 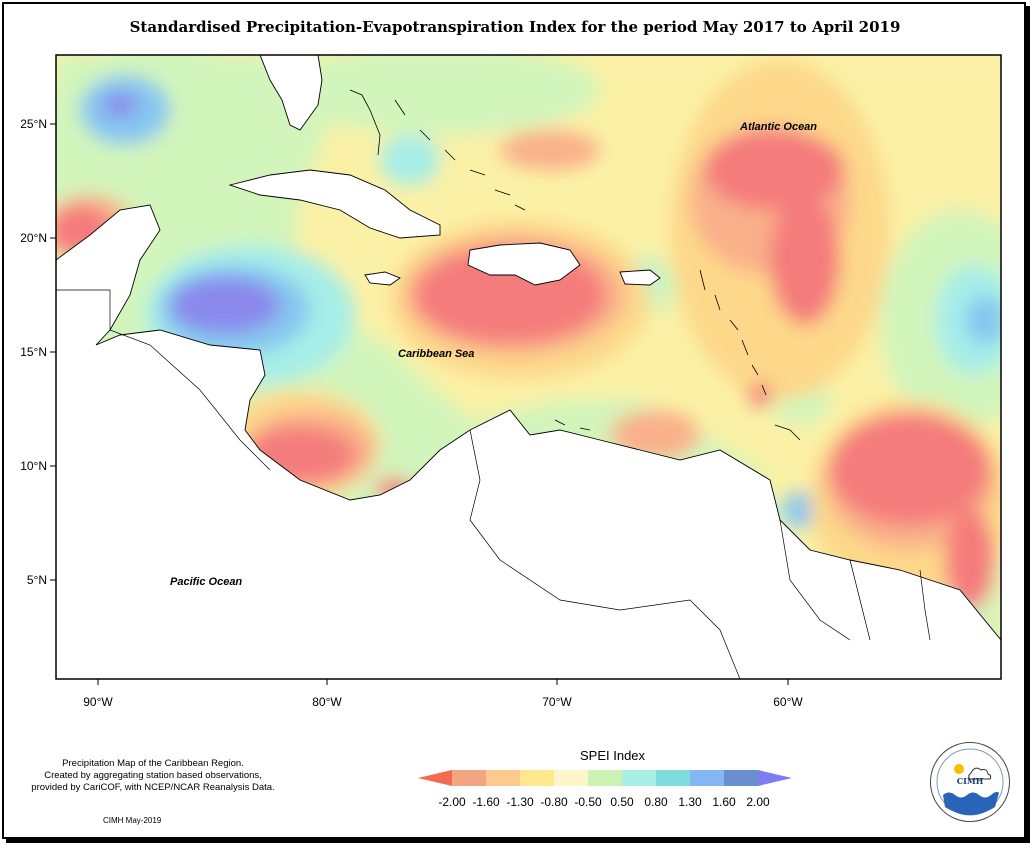 What do you see at coordinates (206, 582) in the screenshot?
I see `pacific-ocean-label: Pacific Ocean` at bounding box center [206, 582].